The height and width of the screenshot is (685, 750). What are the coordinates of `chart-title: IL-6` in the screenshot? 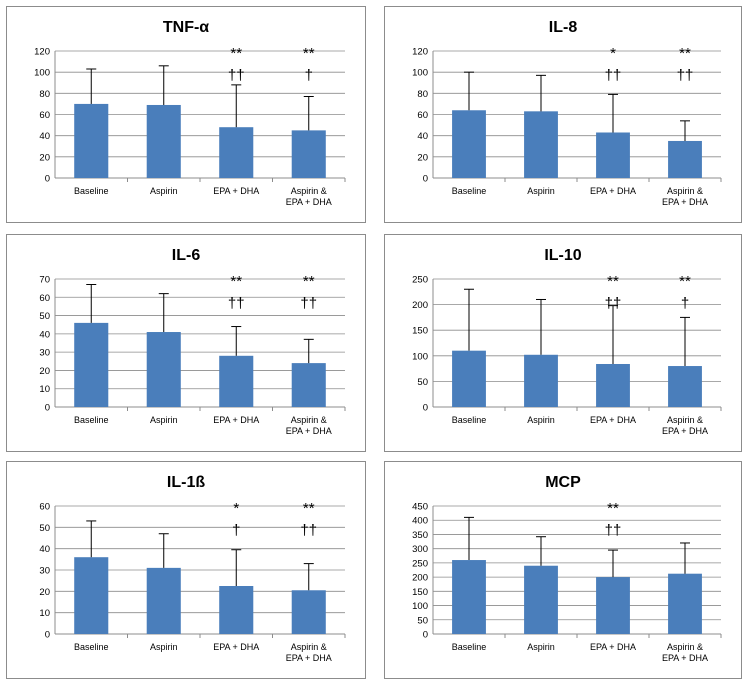 It's located at (186, 255).